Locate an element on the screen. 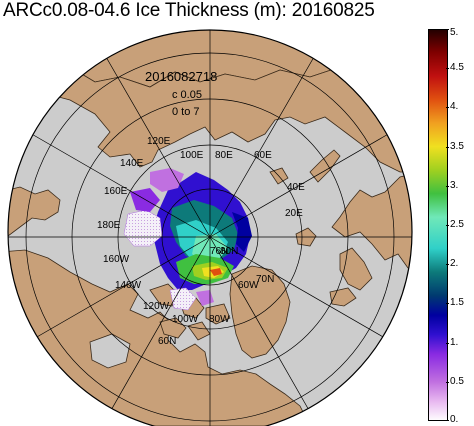  lon-label-140w: 140W is located at coordinates (128, 285).